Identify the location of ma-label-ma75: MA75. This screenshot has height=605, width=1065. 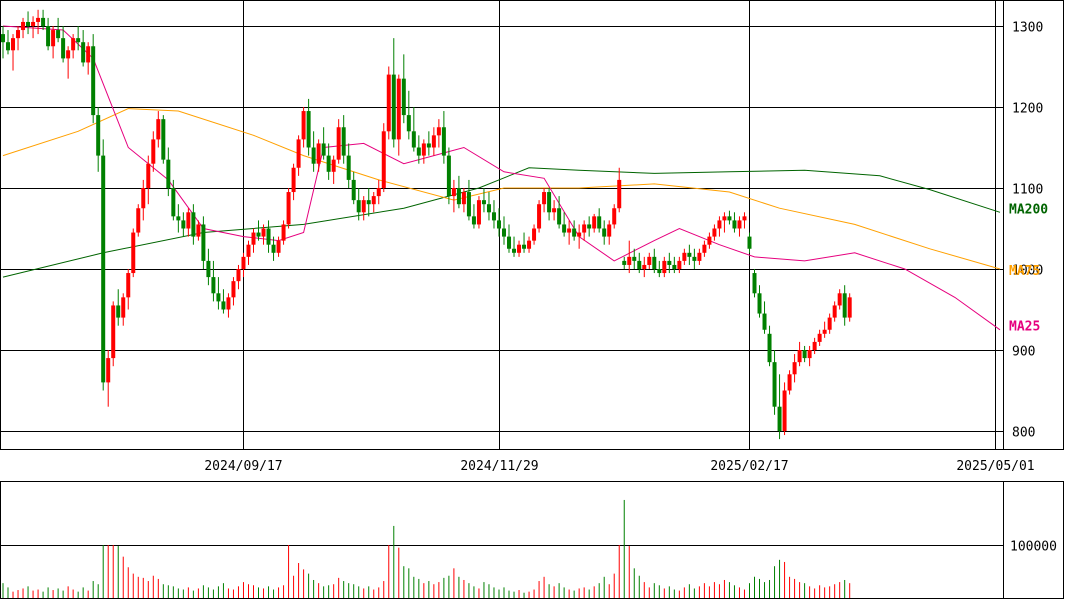
(1024, 271).